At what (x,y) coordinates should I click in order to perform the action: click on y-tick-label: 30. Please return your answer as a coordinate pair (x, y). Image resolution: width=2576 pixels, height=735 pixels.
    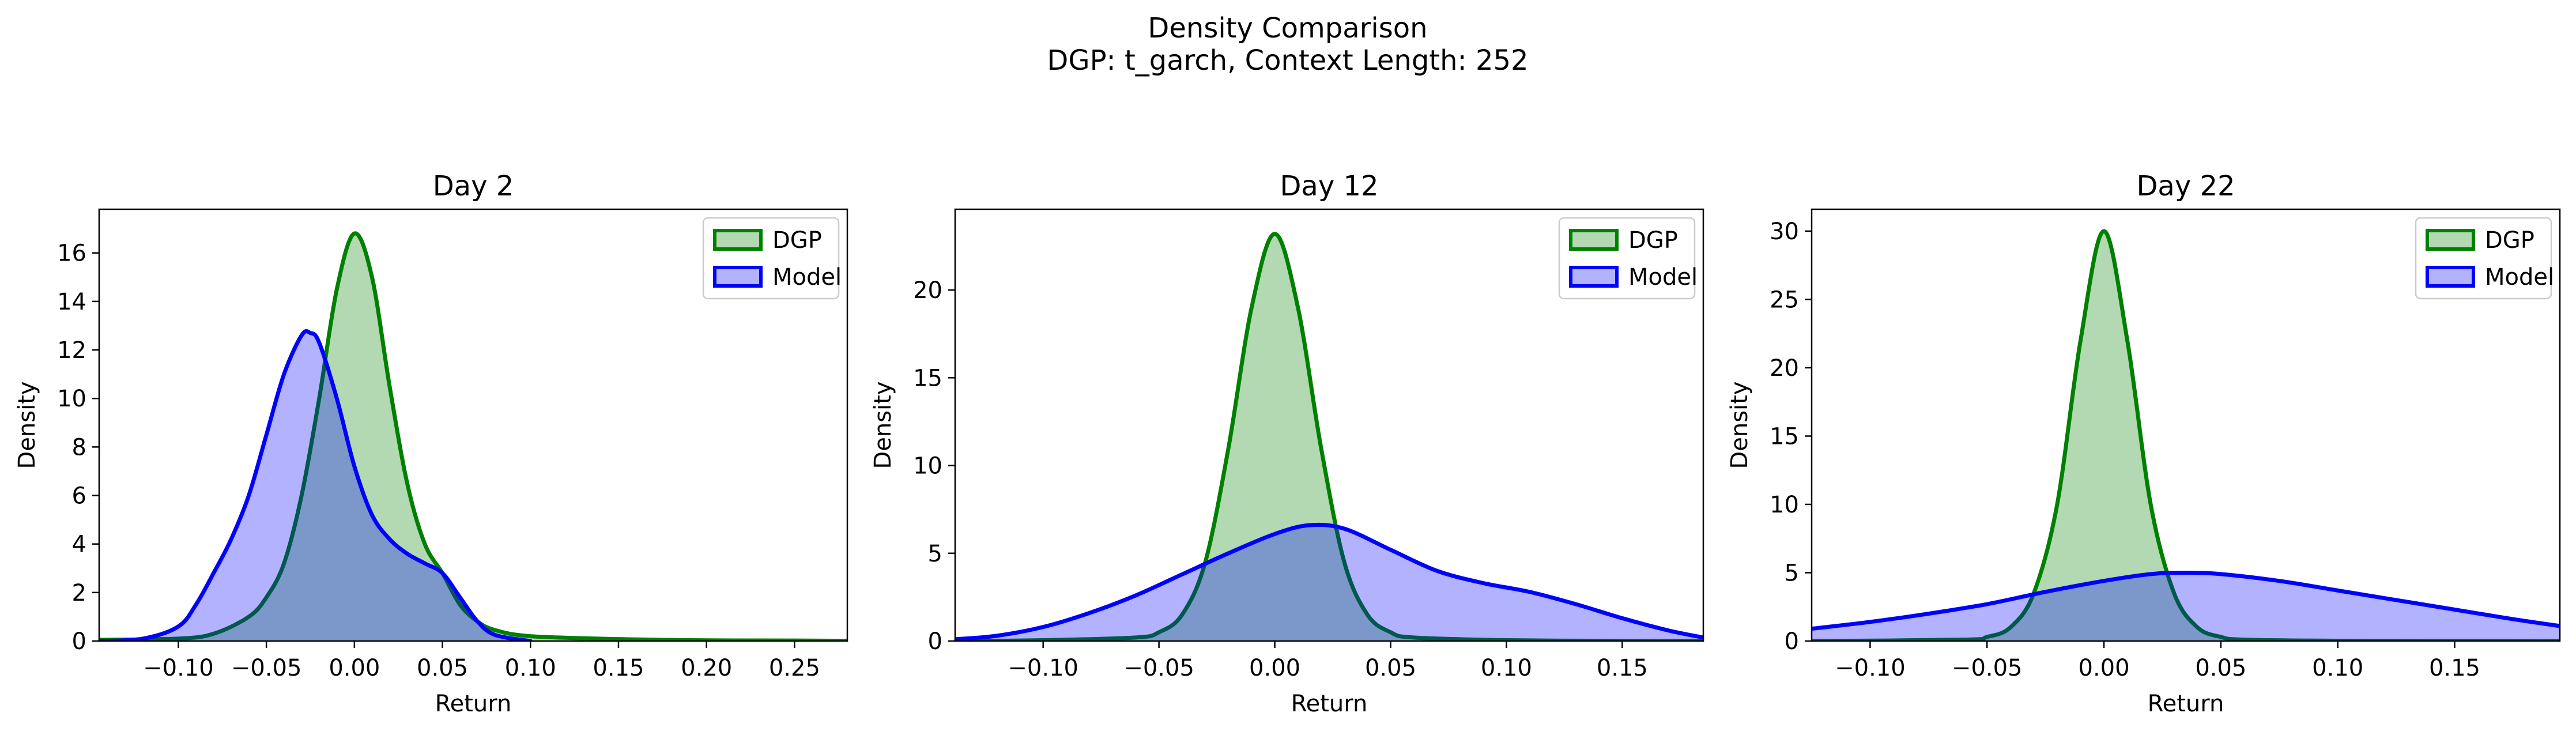
    Looking at the image, I should click on (1784, 231).